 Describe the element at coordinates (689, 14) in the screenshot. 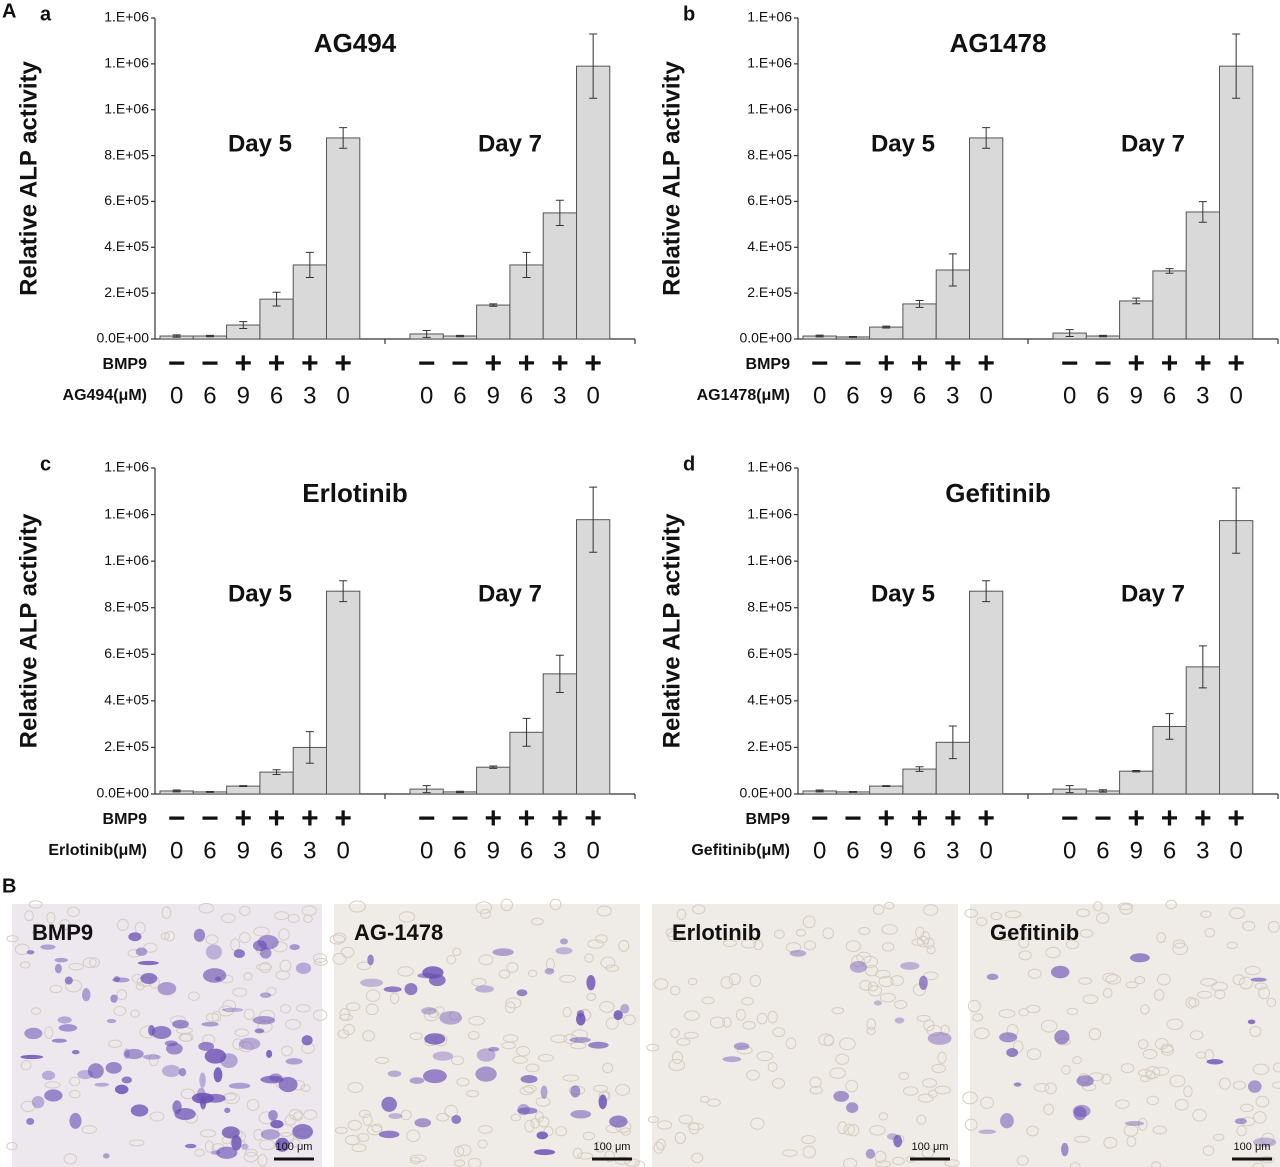

I see `panel-letter: b` at that location.